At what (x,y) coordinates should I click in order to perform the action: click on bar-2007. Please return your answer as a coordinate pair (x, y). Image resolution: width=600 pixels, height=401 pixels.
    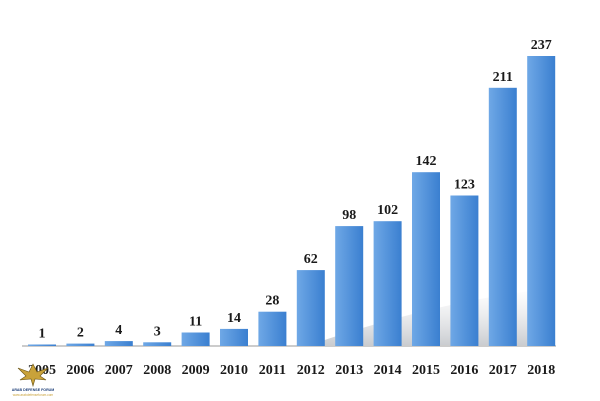
    Looking at the image, I should click on (118, 343).